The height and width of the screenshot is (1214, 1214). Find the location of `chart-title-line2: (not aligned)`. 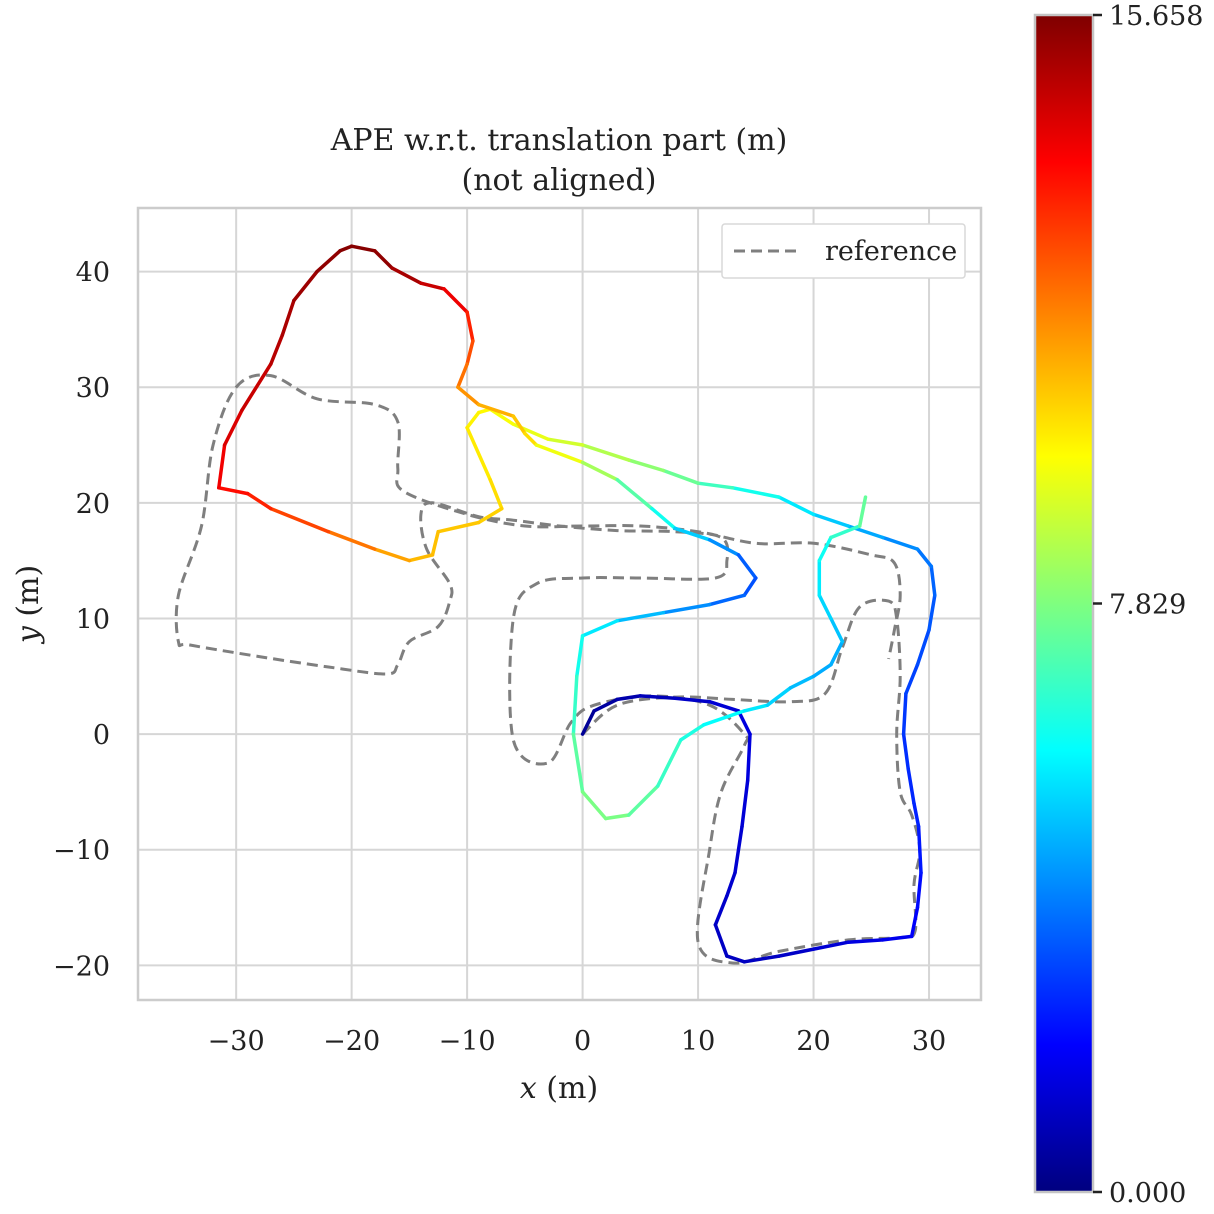

chart-title-line2: (not aligned) is located at coordinates (559, 180).